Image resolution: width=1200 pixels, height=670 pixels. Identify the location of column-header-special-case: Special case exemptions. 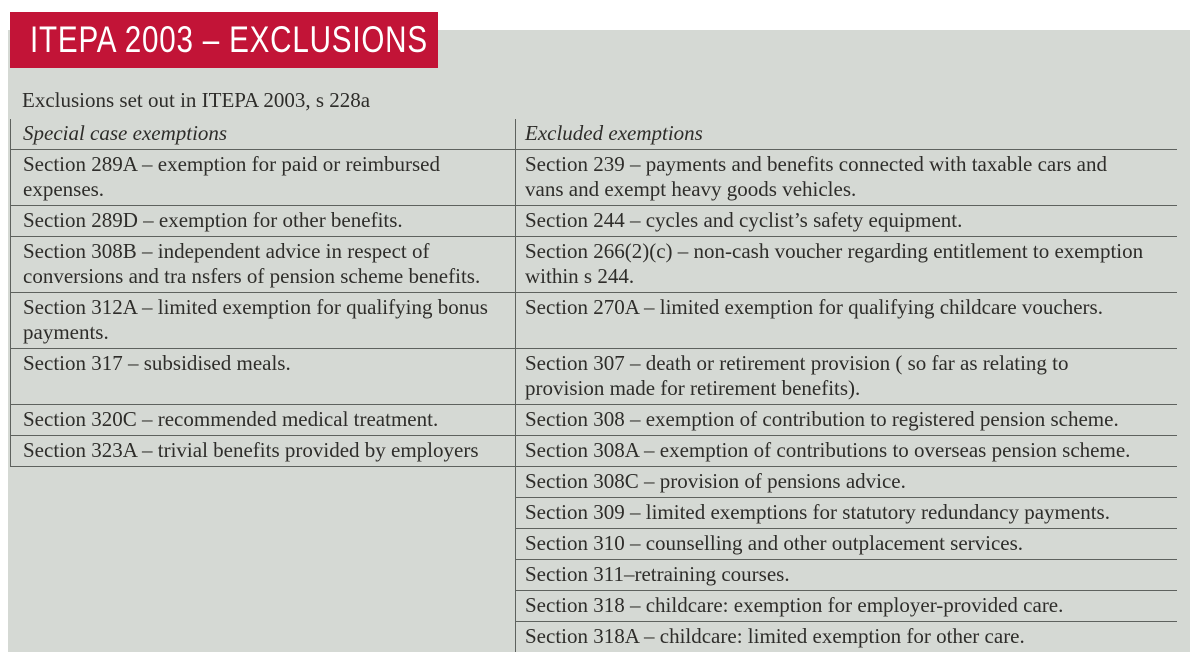
(263, 134).